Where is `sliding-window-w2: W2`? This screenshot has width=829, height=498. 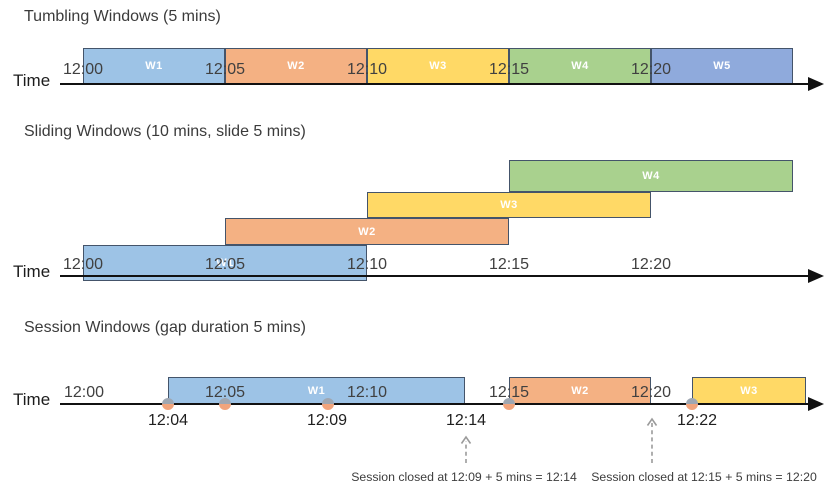 sliding-window-w2: W2 is located at coordinates (367, 231).